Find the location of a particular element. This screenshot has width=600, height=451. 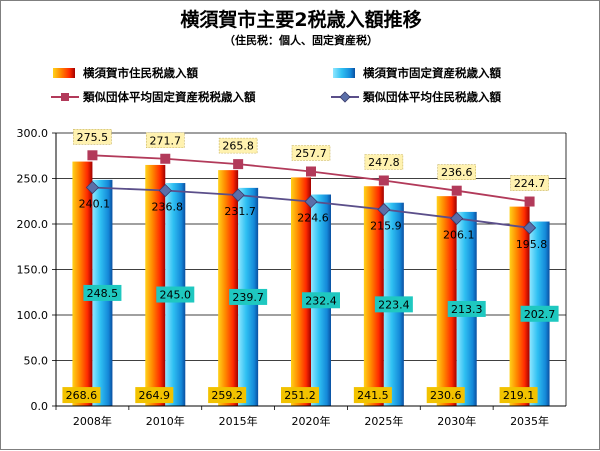

data-label-property-tax-0: 248.5 is located at coordinates (103, 293).